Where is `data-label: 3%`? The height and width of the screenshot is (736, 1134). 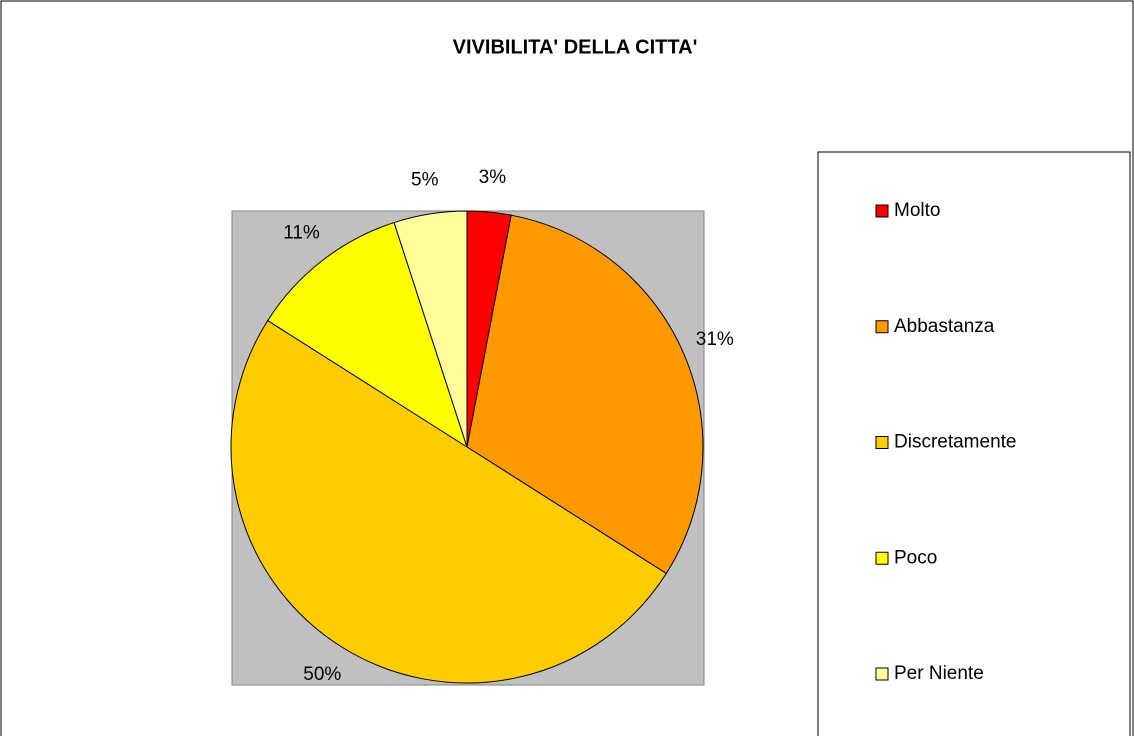
data-label: 3% is located at coordinates (493, 177).